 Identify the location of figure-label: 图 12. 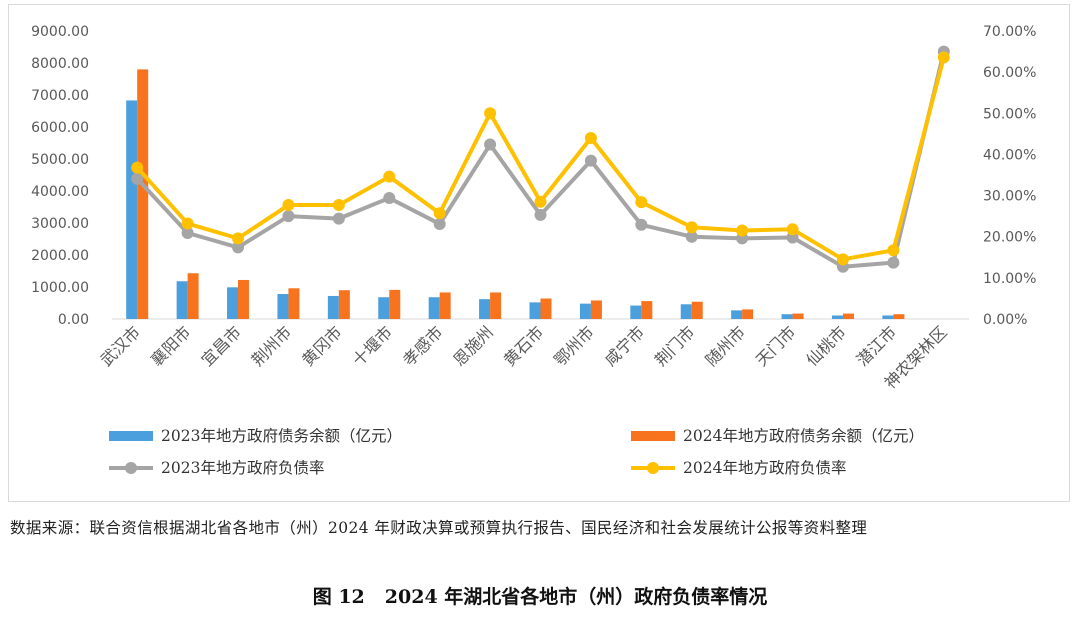
(338, 597).